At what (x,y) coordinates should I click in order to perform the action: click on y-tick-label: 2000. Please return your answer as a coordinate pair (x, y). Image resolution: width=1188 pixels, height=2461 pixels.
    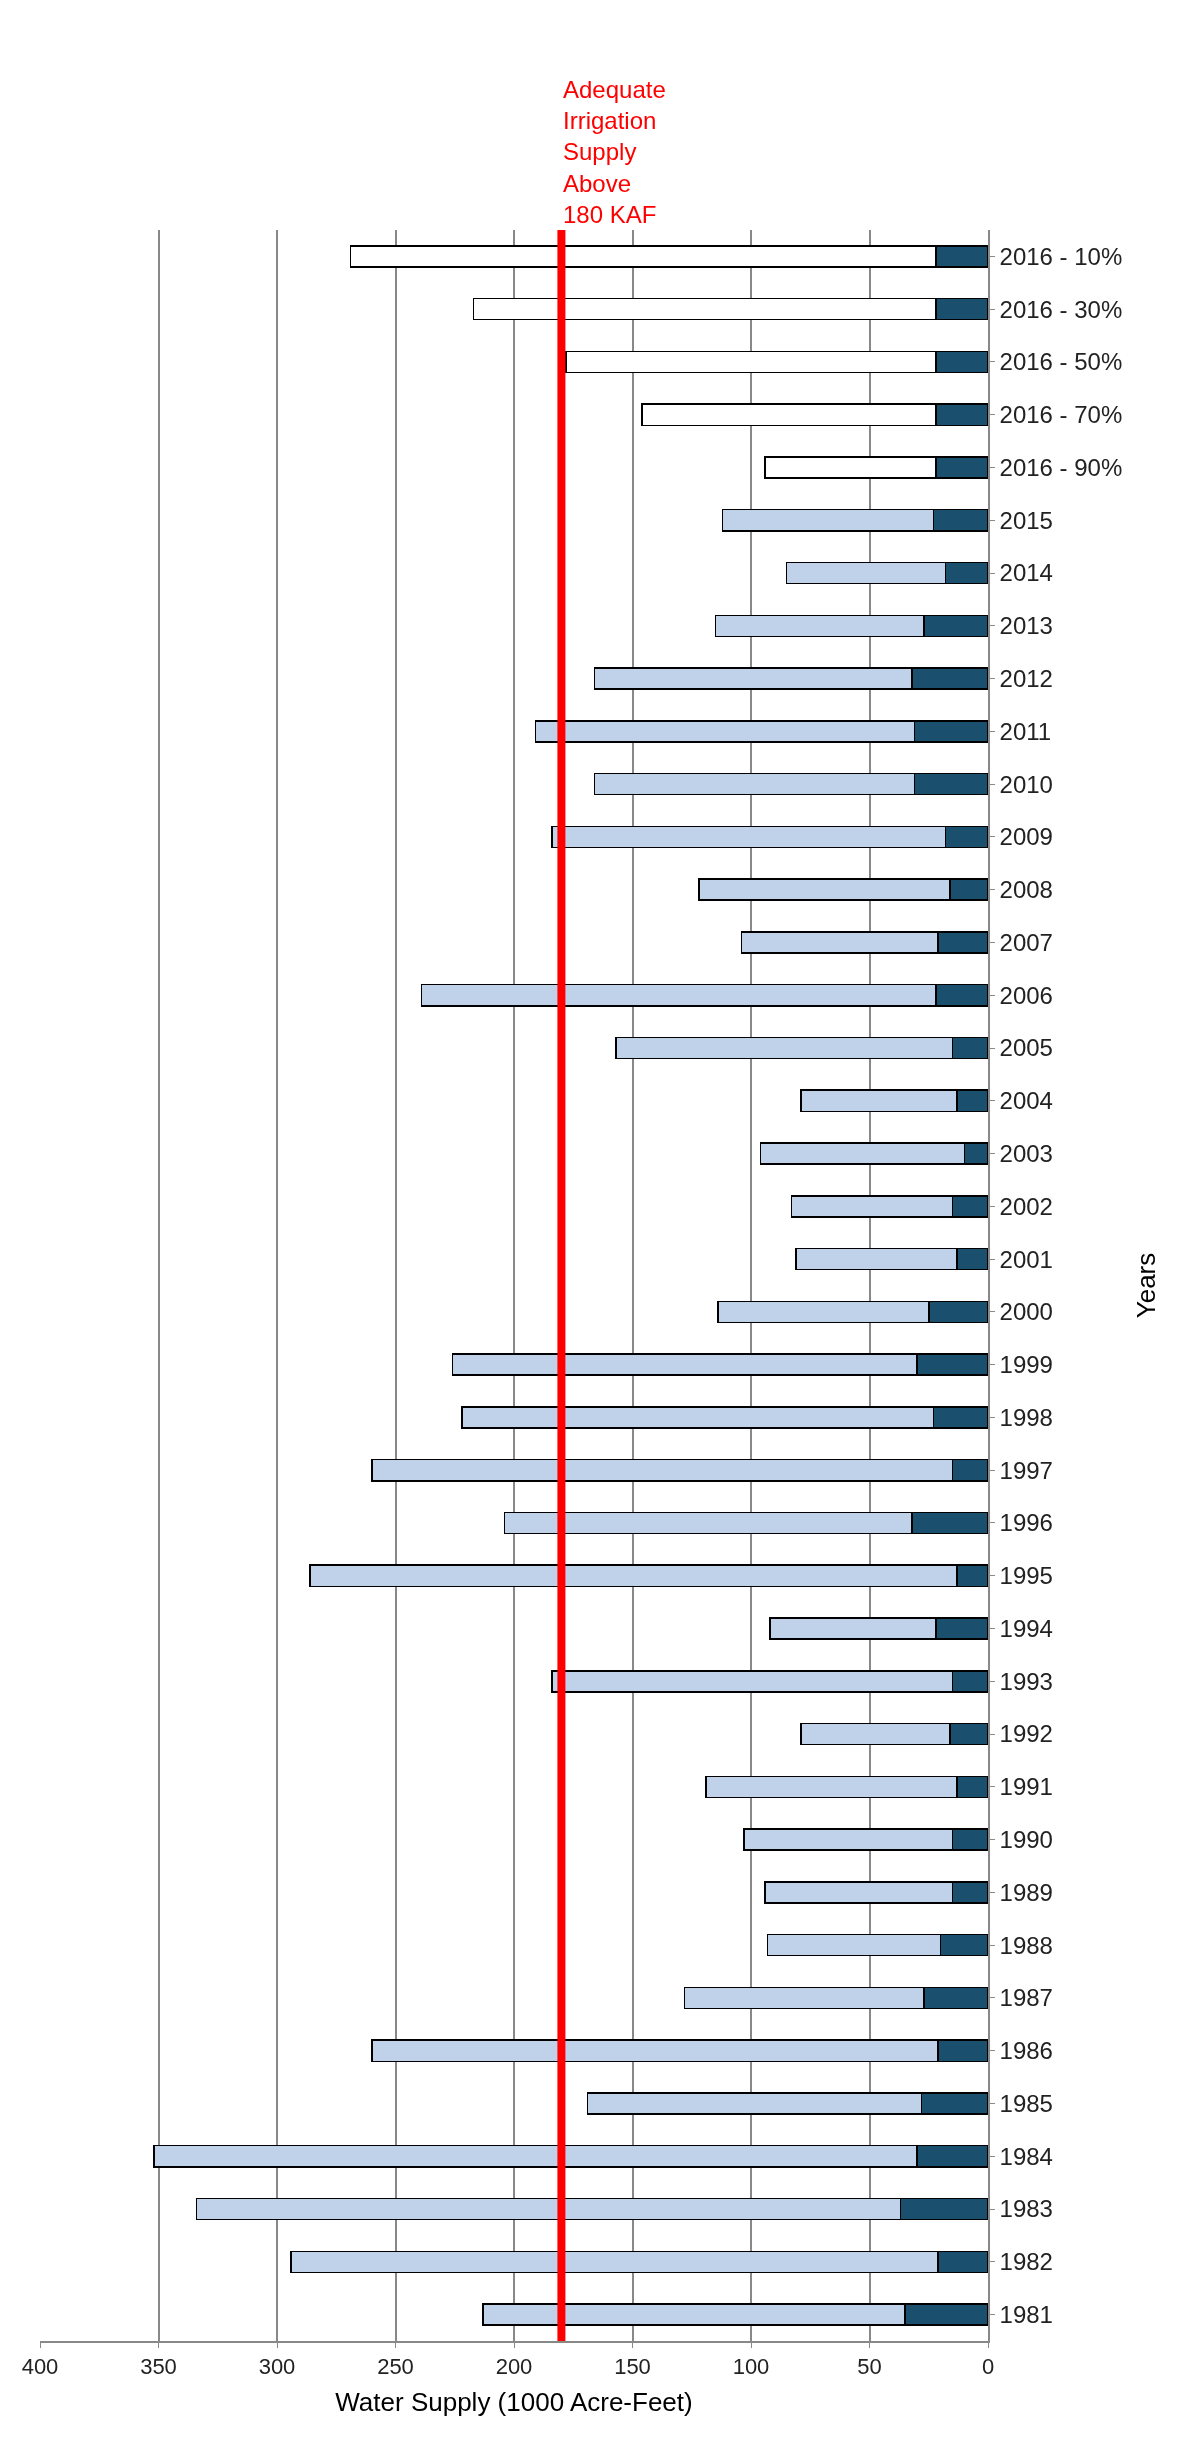
    Looking at the image, I should click on (1026, 1312).